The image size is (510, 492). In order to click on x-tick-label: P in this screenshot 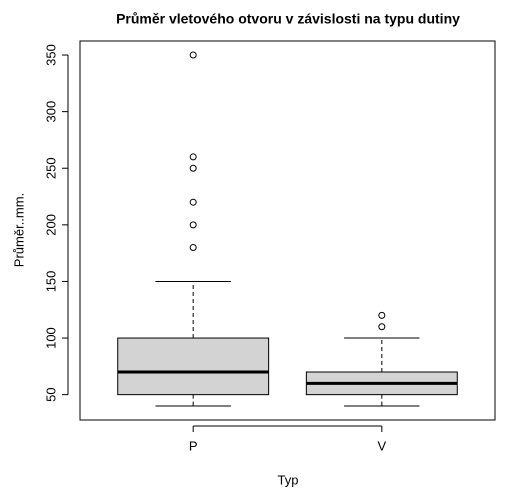, I will do `click(193, 445)`.